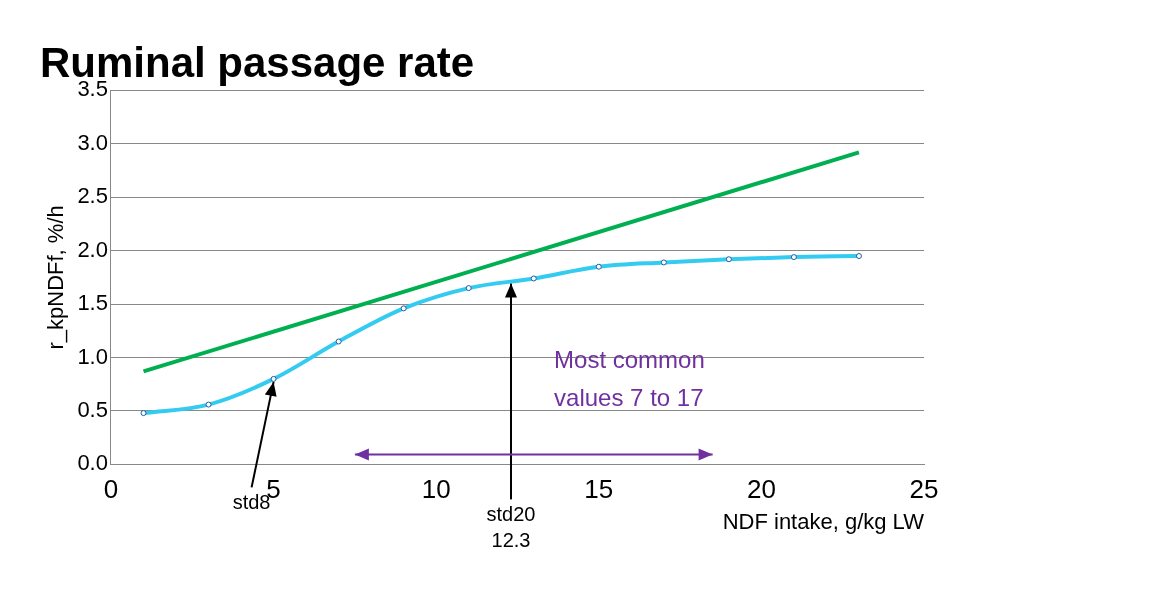 The width and height of the screenshot is (1164, 600). I want to click on y-tick-label: 3.0, so click(92, 142).